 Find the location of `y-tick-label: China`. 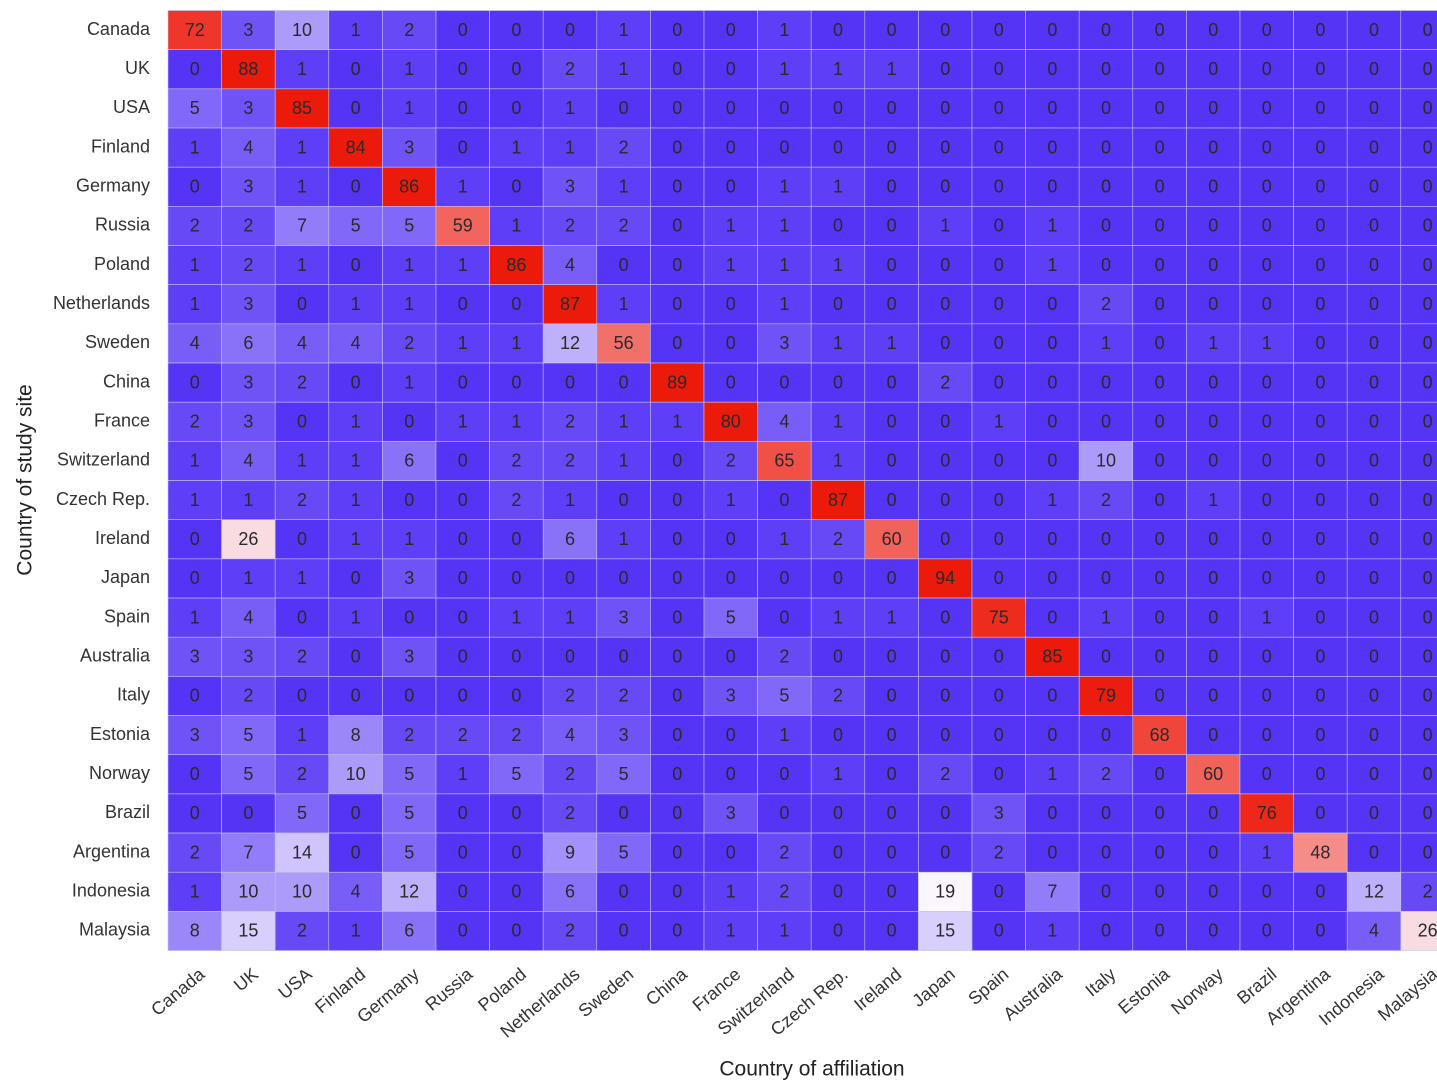

y-tick-label: China is located at coordinates (127, 381).